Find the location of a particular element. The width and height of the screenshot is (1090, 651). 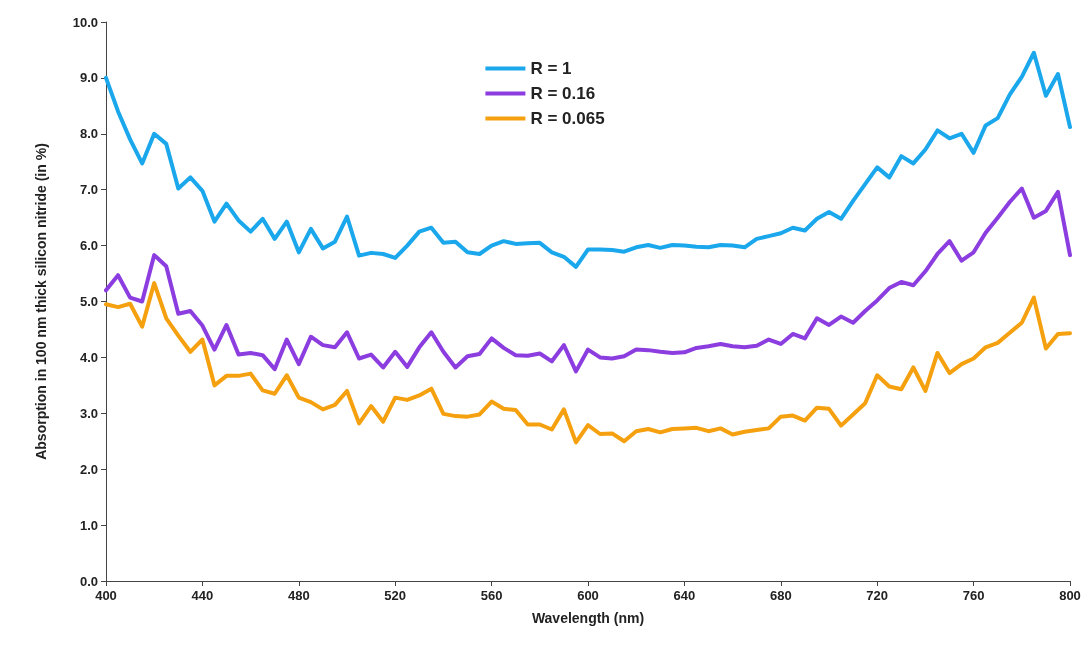

y-tick-label: 10.0 is located at coordinates (85, 22).